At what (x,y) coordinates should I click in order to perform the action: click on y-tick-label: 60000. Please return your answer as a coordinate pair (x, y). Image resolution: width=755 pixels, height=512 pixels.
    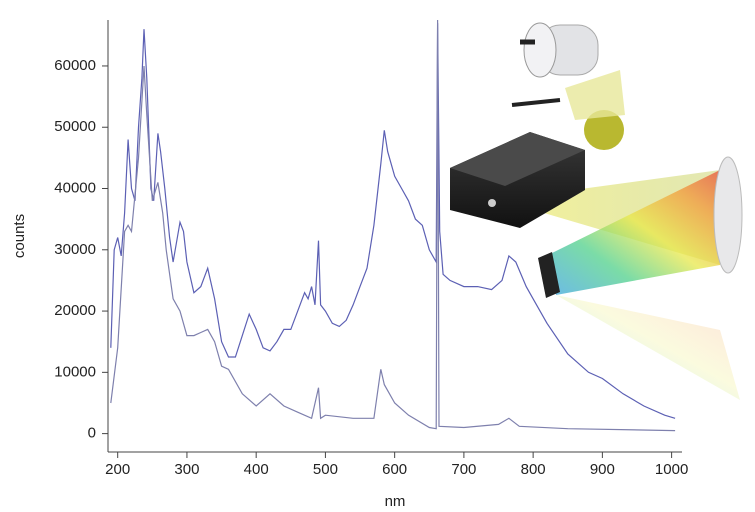
    Looking at the image, I should click on (75, 65).